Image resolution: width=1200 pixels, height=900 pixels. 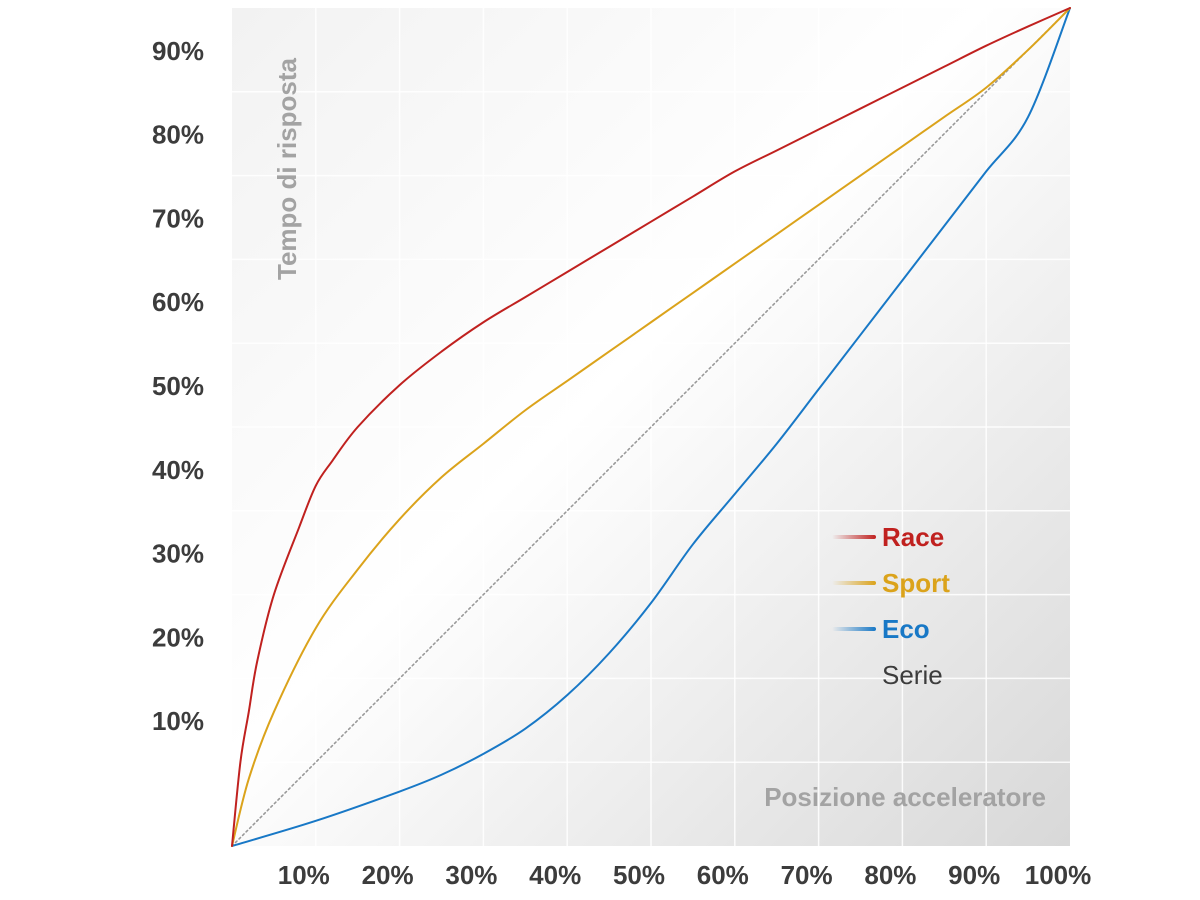 I want to click on x-tick-label: 90%, so click(x=974, y=875).